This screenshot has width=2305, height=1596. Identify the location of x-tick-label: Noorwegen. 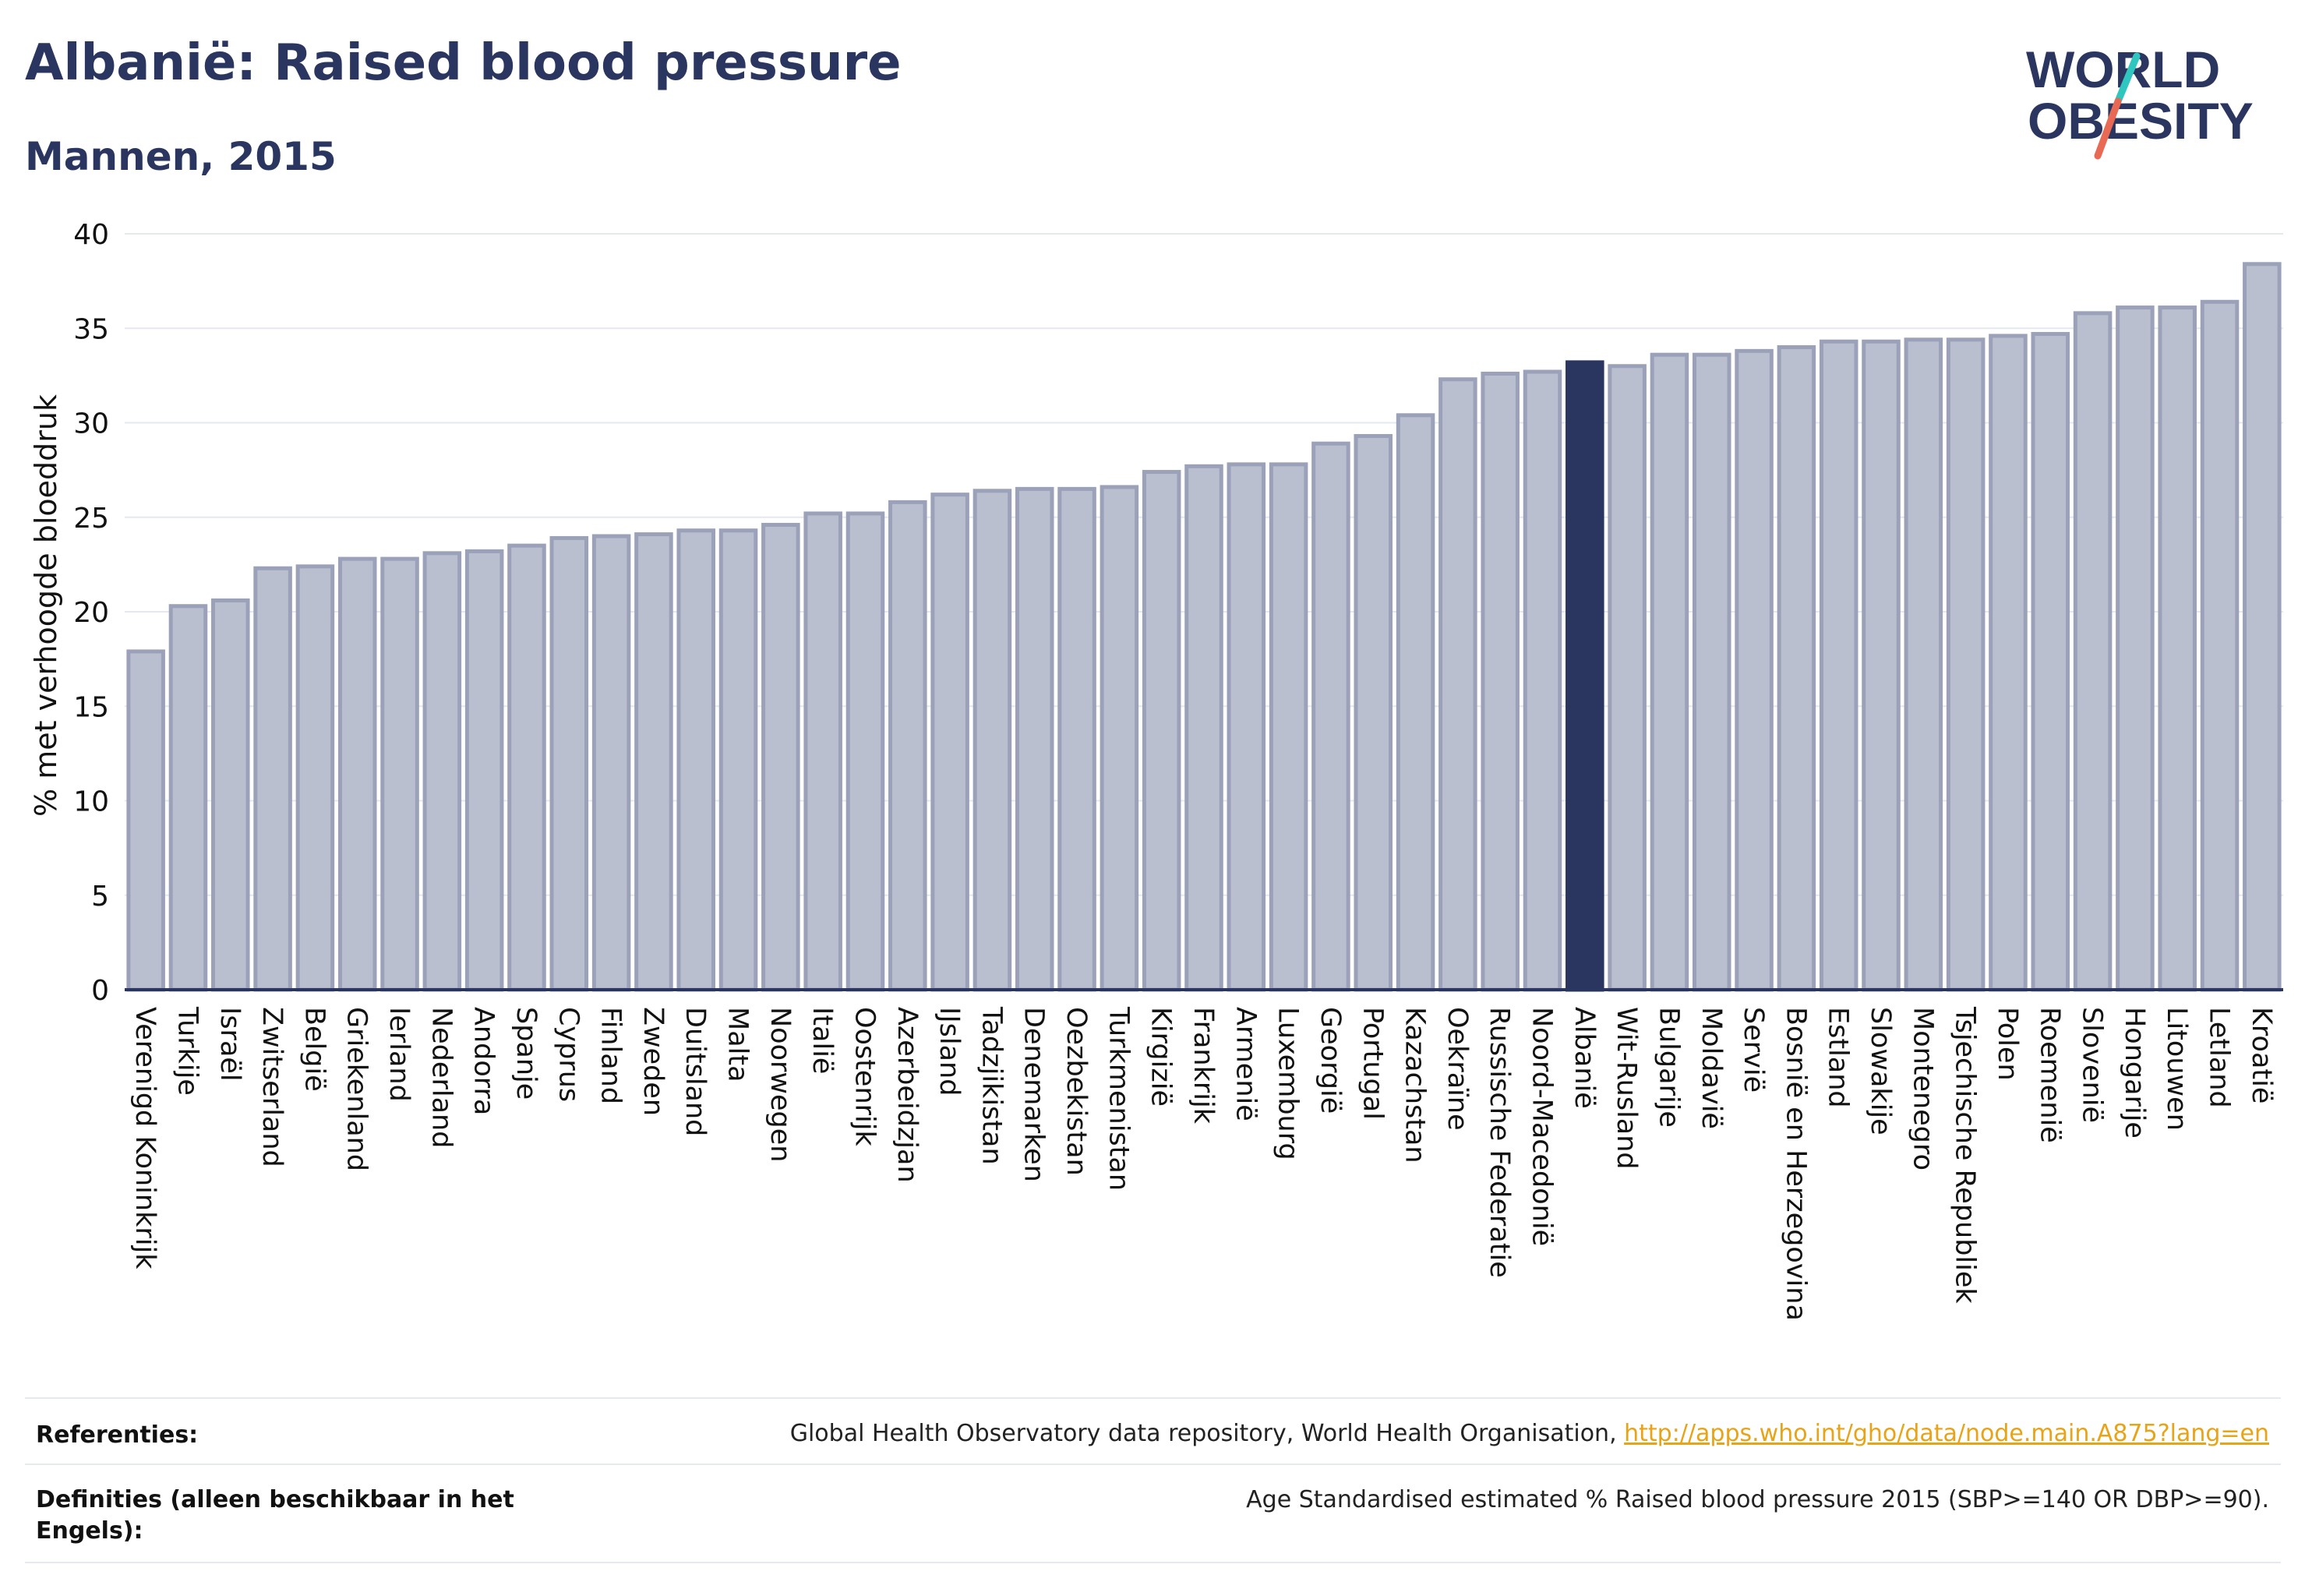
(780, 1085).